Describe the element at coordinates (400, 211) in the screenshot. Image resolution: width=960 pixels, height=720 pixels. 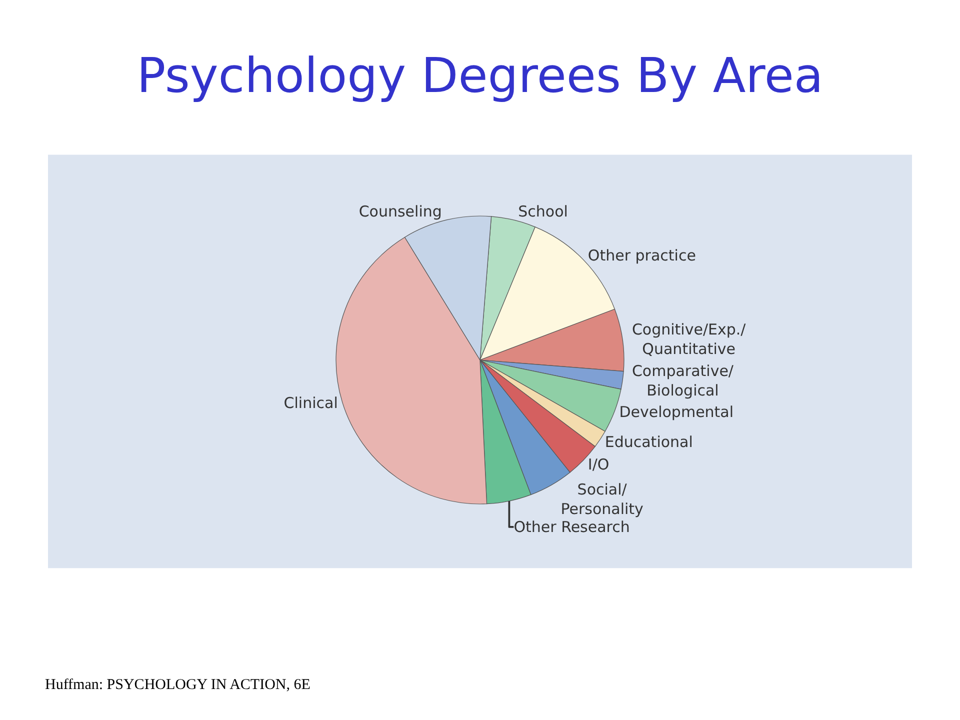
I see `slice-label: Counseling` at that location.